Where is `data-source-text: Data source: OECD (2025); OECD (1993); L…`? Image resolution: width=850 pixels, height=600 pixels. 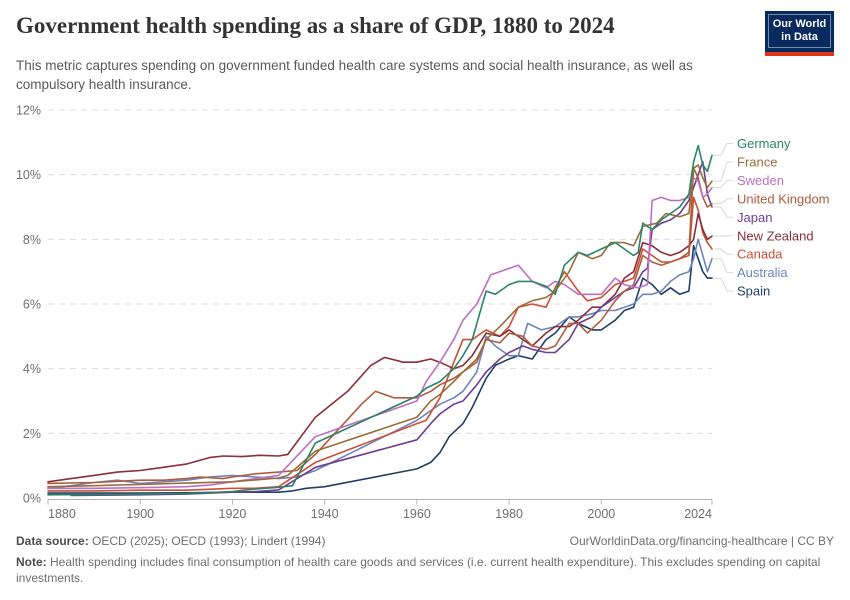
data-source-text: Data source: OECD (2025); OECD (1993); L… is located at coordinates (170, 541).